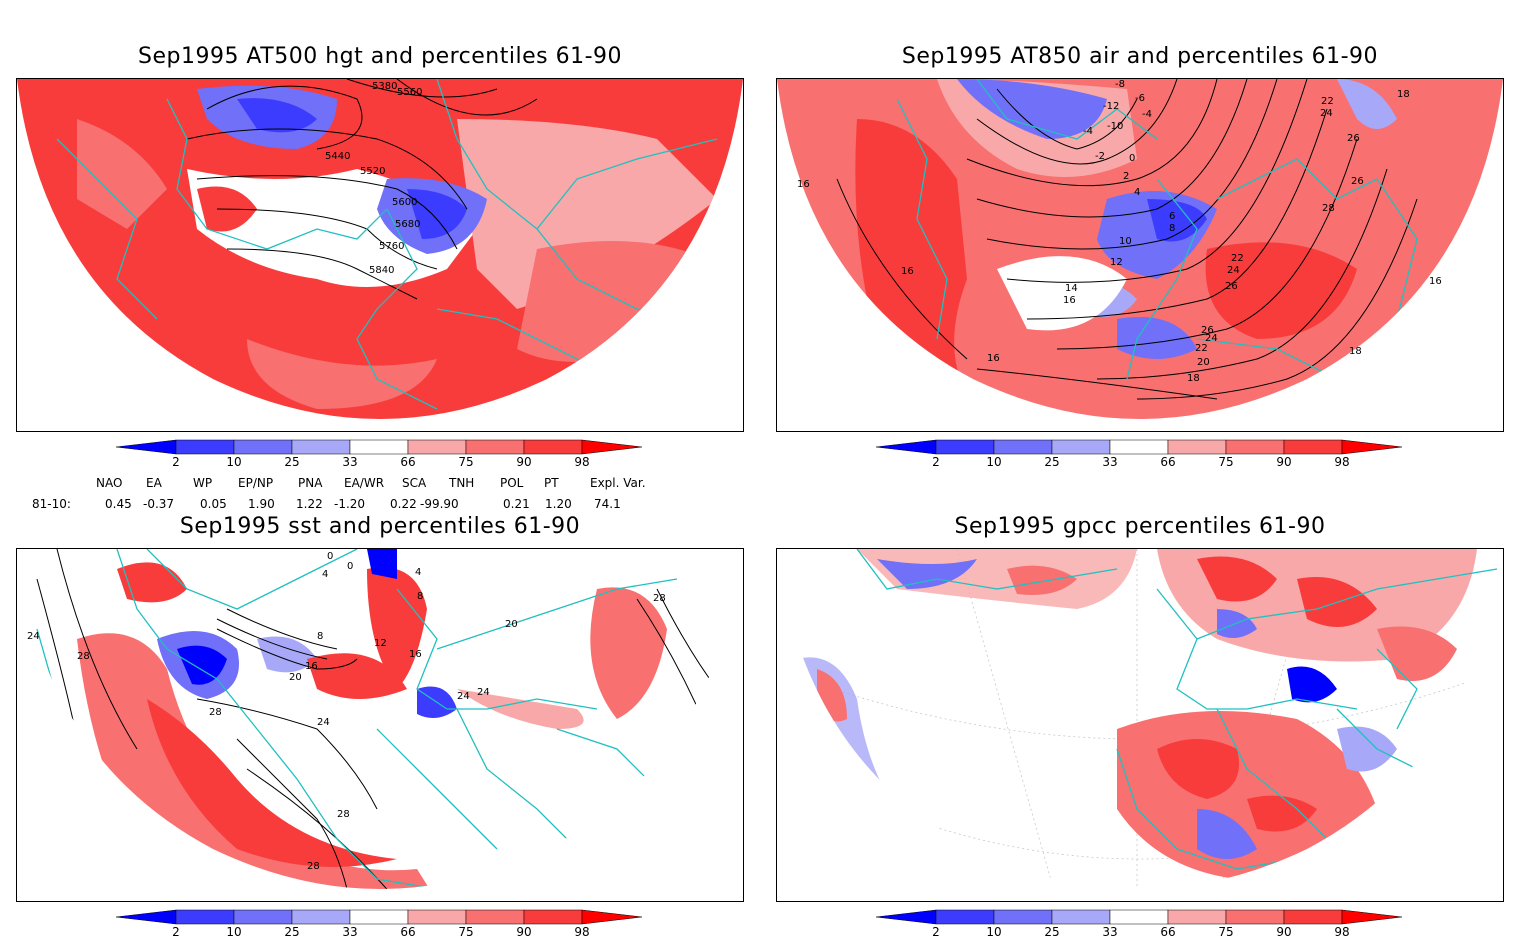 The width and height of the screenshot is (1520, 942). I want to click on index-header: EP/NP, so click(256, 483).